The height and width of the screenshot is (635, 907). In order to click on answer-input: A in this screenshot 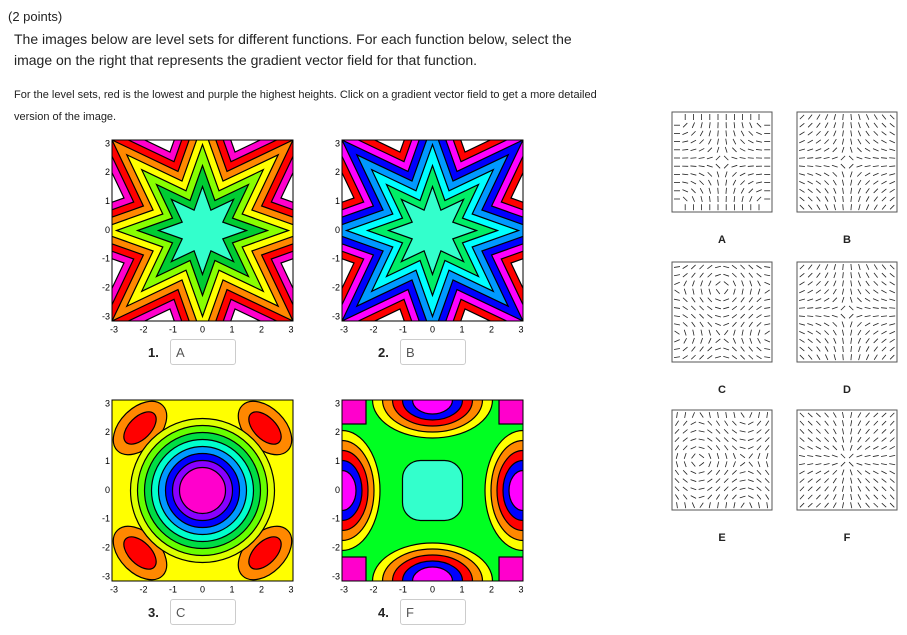, I will do `click(203, 352)`.